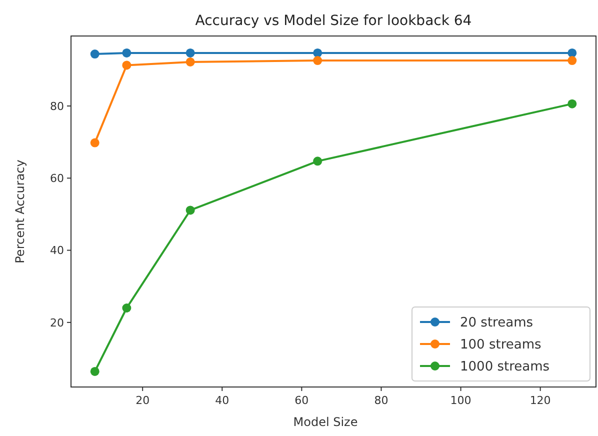 Image resolution: width=598 pixels, height=436 pixels. What do you see at coordinates (505, 367) in the screenshot?
I see `legend-label: 1000 streams` at bounding box center [505, 367].